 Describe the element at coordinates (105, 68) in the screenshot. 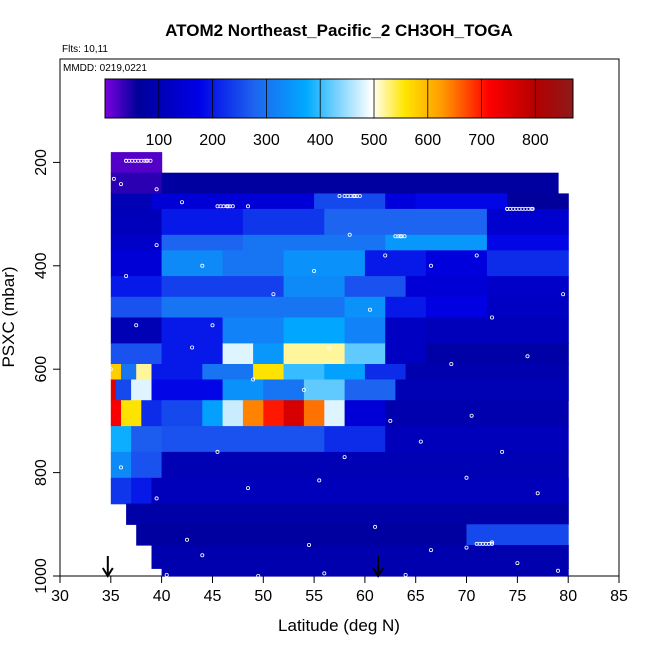

I see `mmdd-label: MMDD: 0219,0221` at that location.